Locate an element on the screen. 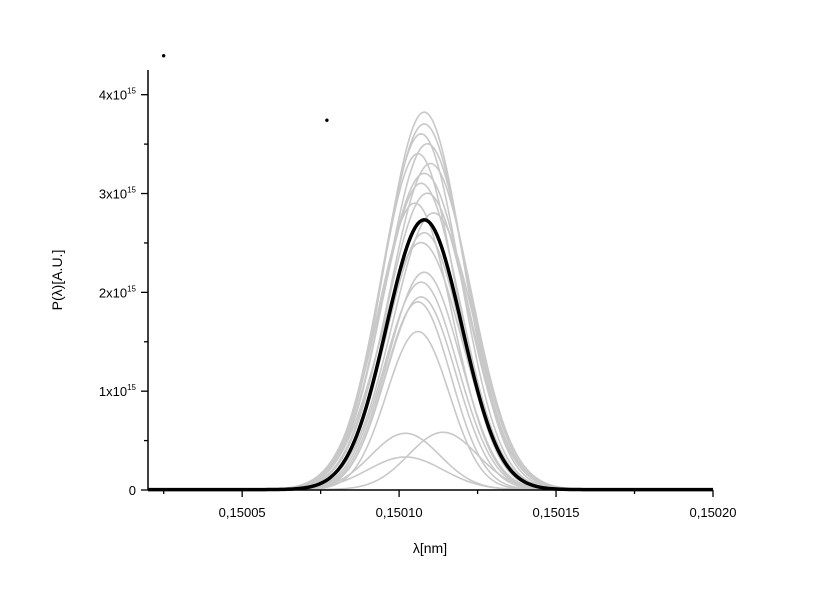 The height and width of the screenshot is (589, 830). x-tick-label: 0,15005 is located at coordinates (242, 512).